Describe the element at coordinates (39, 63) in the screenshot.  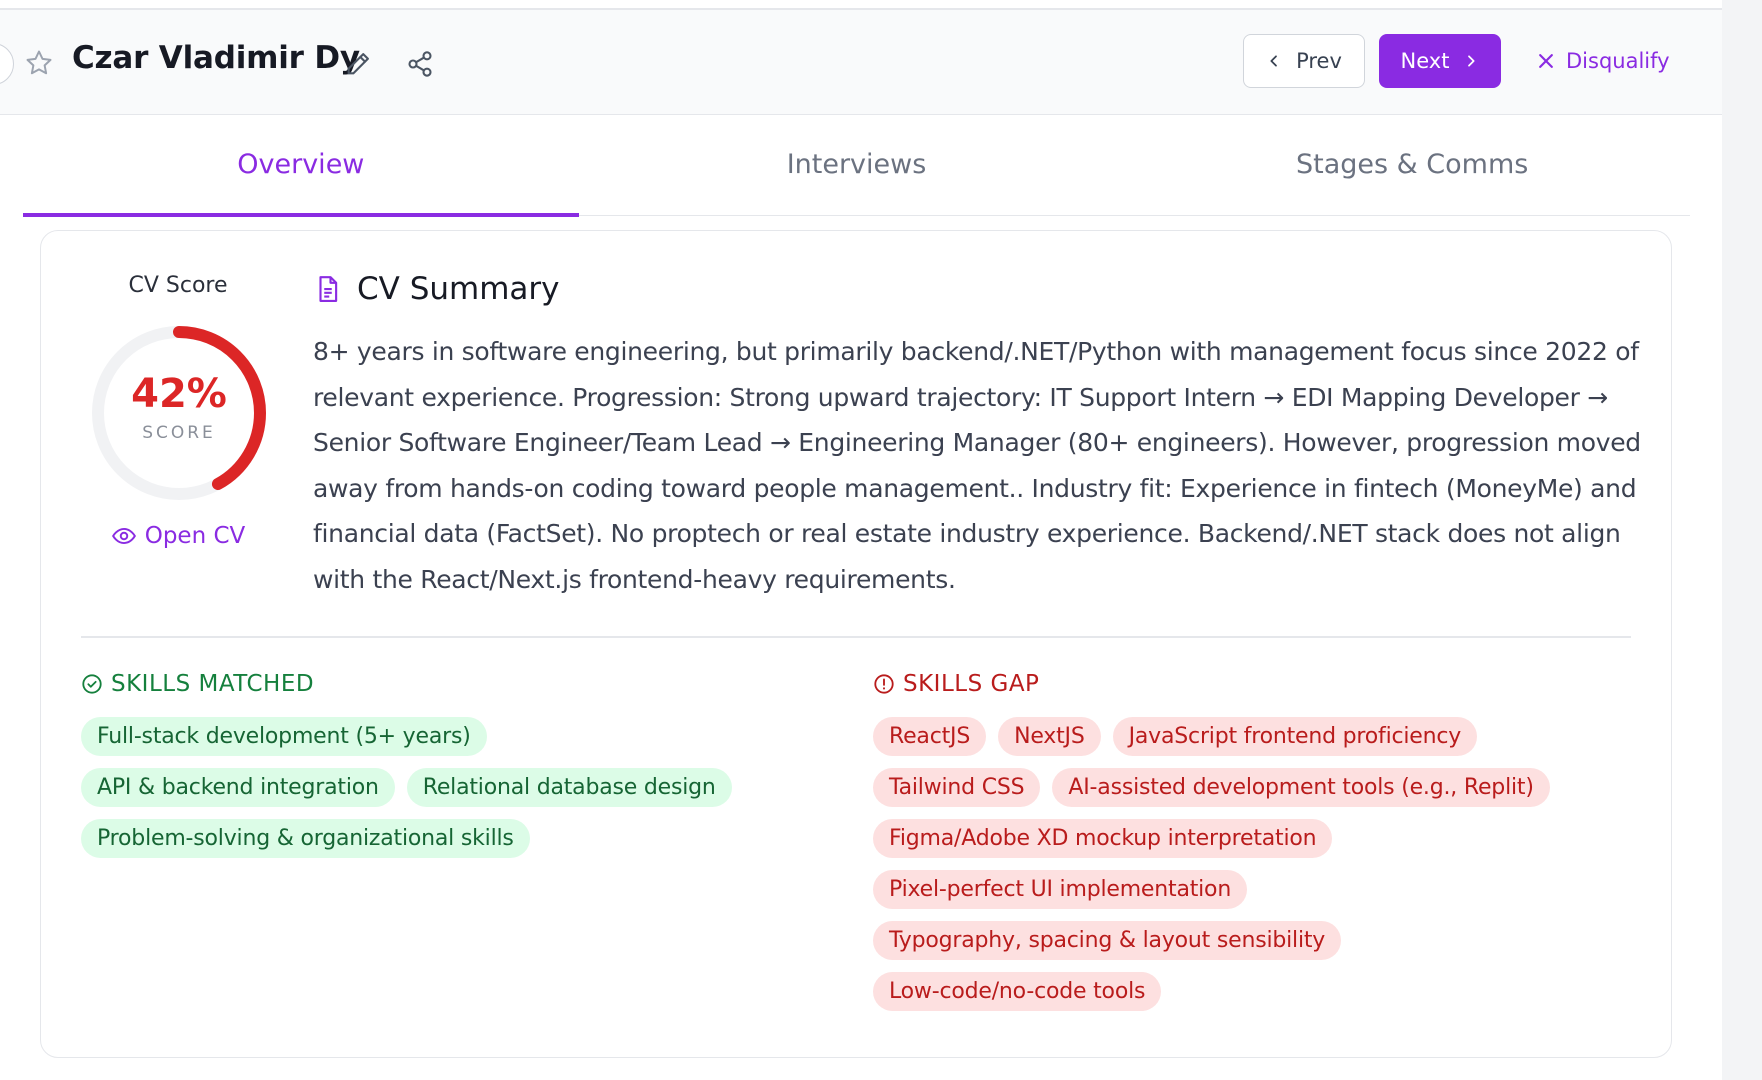
I see `star-icon` at that location.